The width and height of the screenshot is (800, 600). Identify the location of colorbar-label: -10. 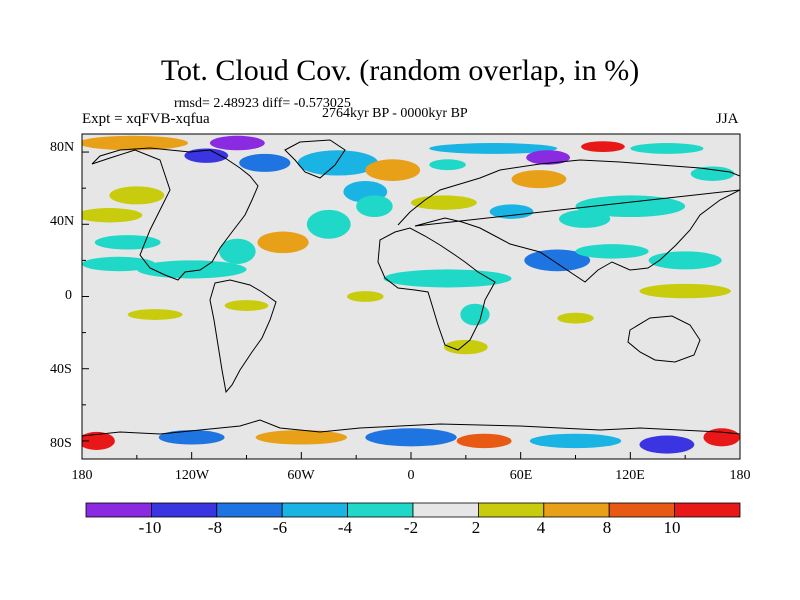
(150, 527).